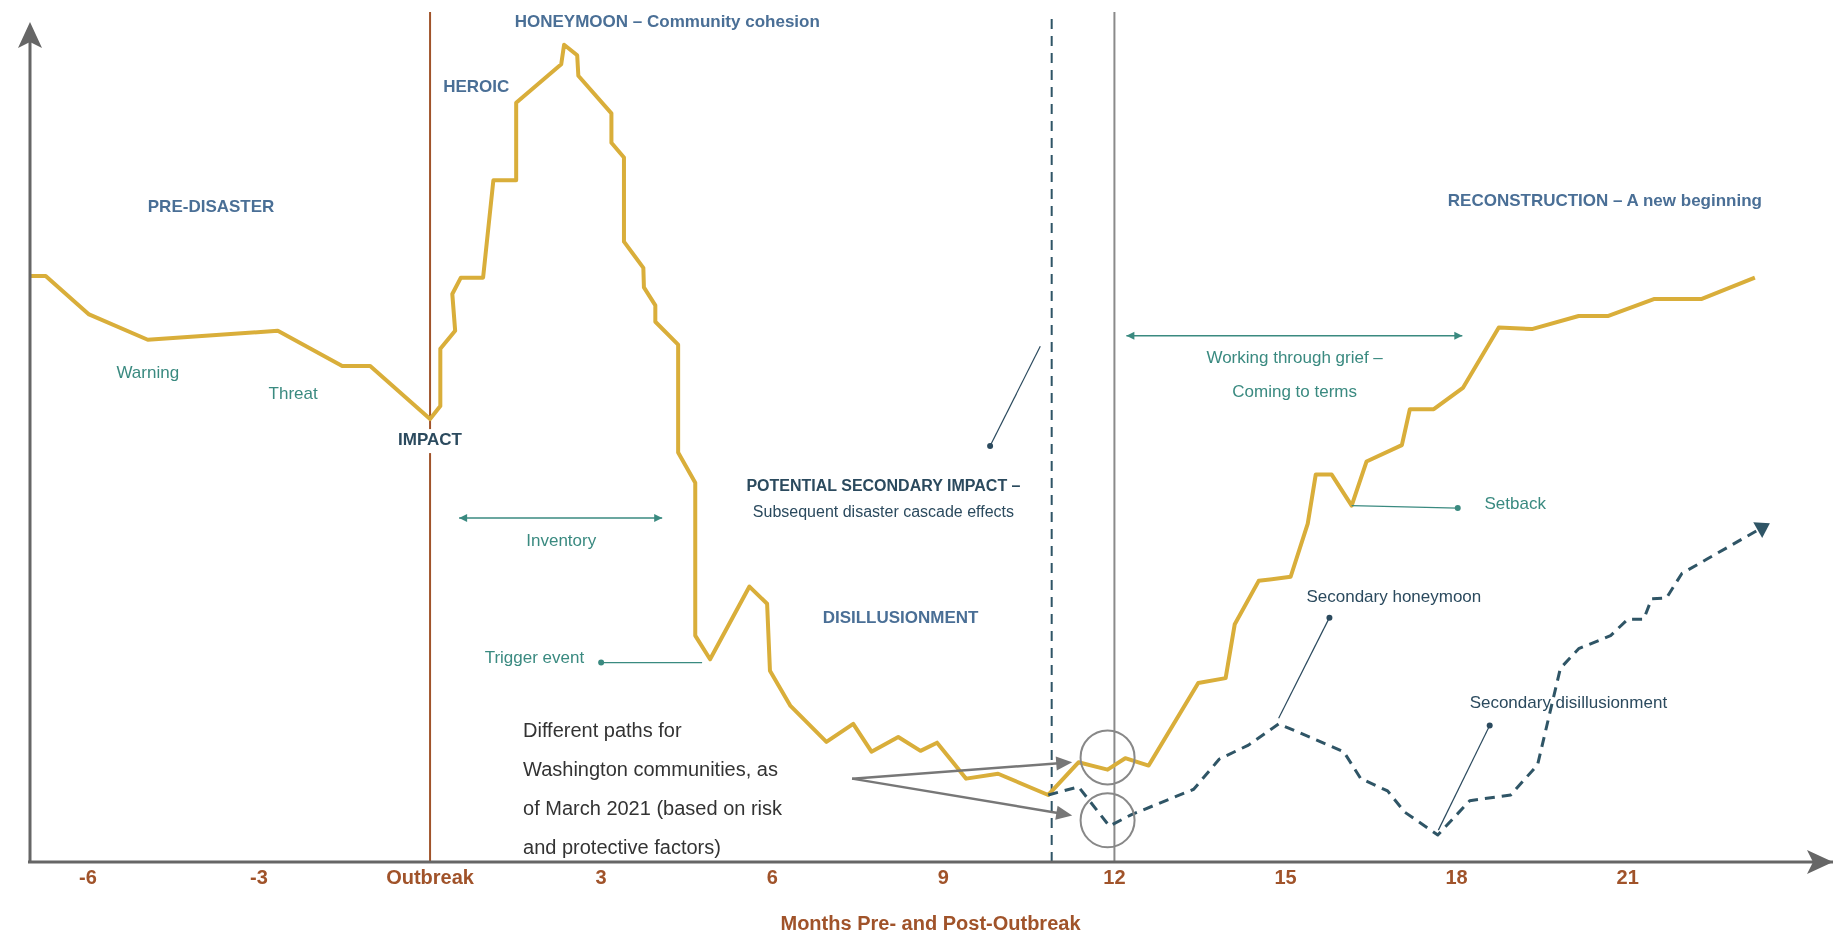 The image size is (1841, 946). I want to click on annotation: DISILLUSIONMENT, so click(901, 618).